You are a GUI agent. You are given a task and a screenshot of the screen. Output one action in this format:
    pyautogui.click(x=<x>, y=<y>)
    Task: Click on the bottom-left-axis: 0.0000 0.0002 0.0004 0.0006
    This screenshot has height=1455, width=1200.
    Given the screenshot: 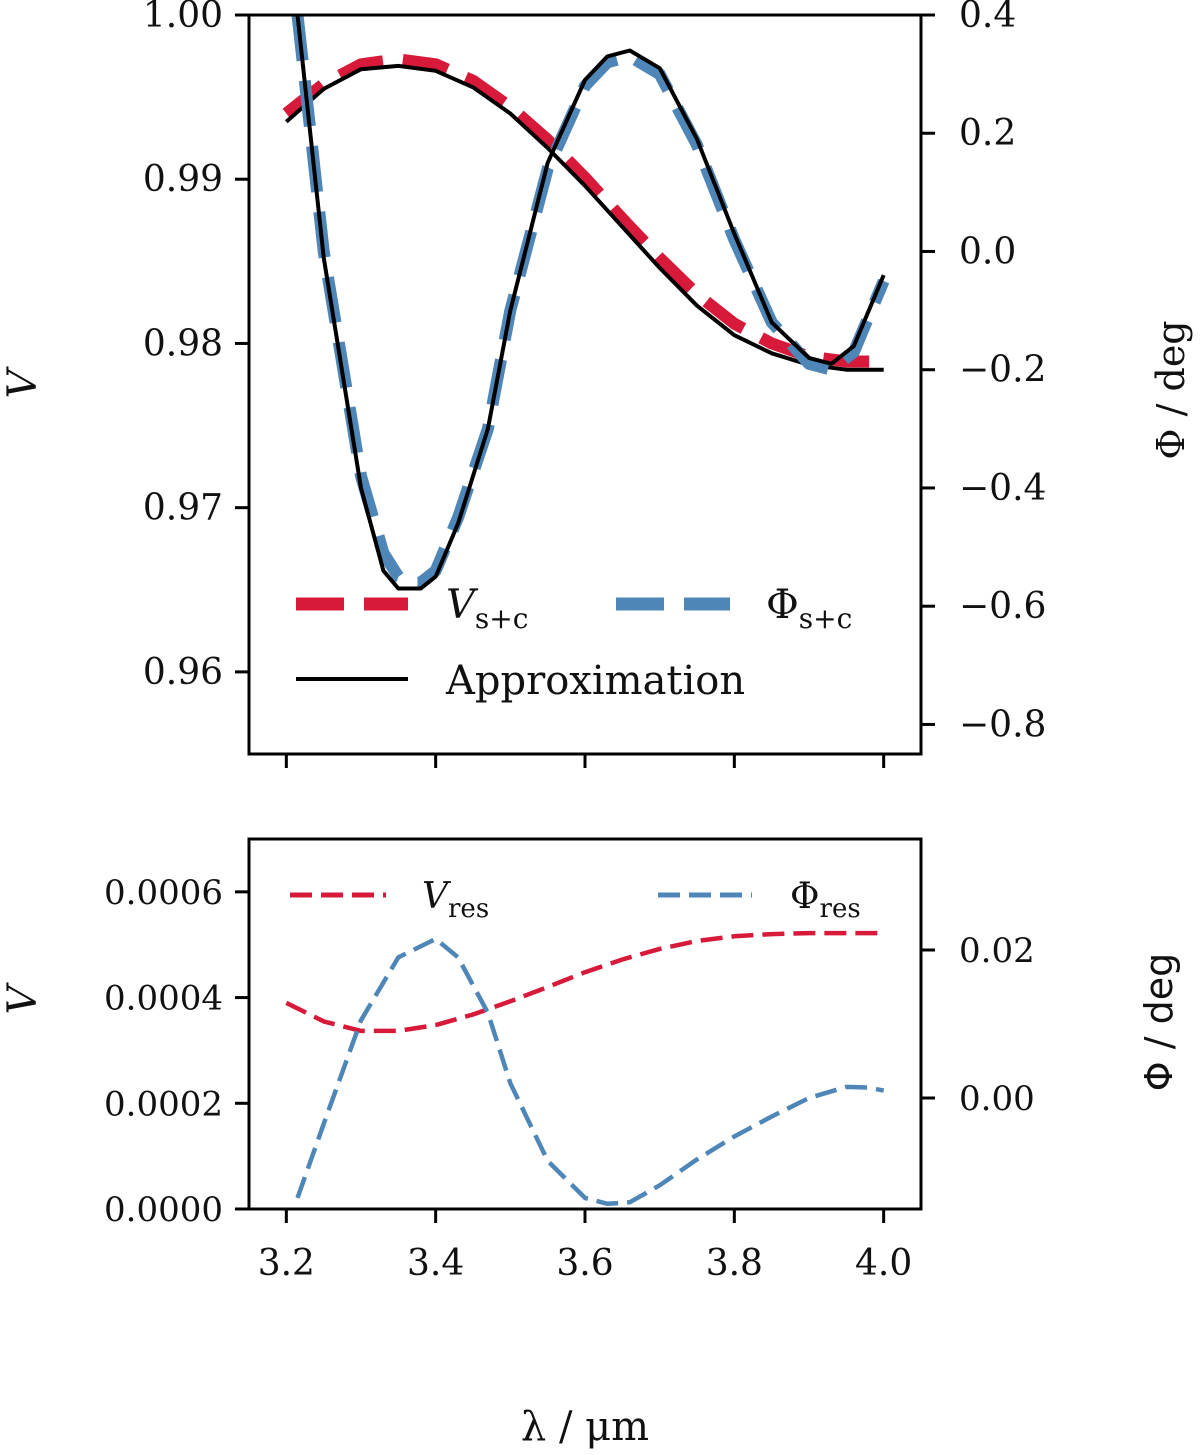 What is the action you would take?
    pyautogui.click(x=176, y=1051)
    